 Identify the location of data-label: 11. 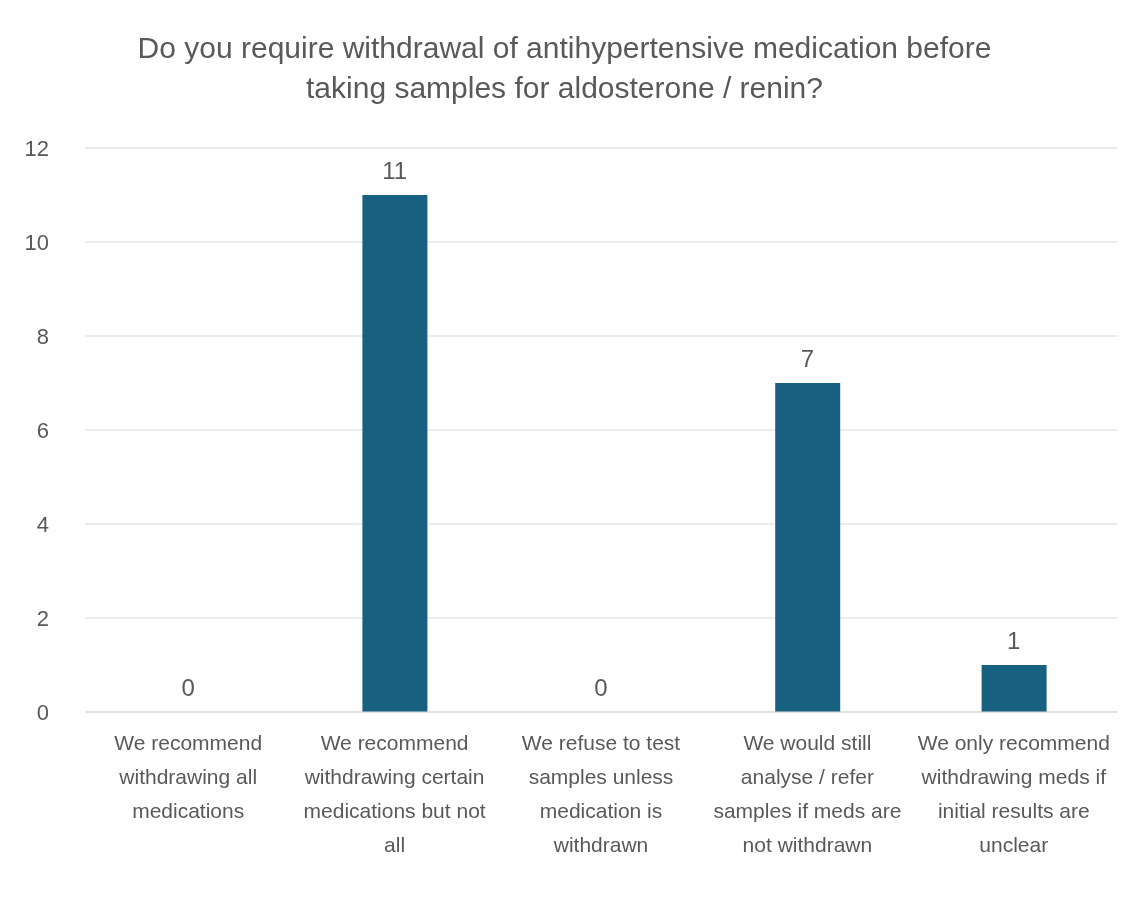
(395, 170).